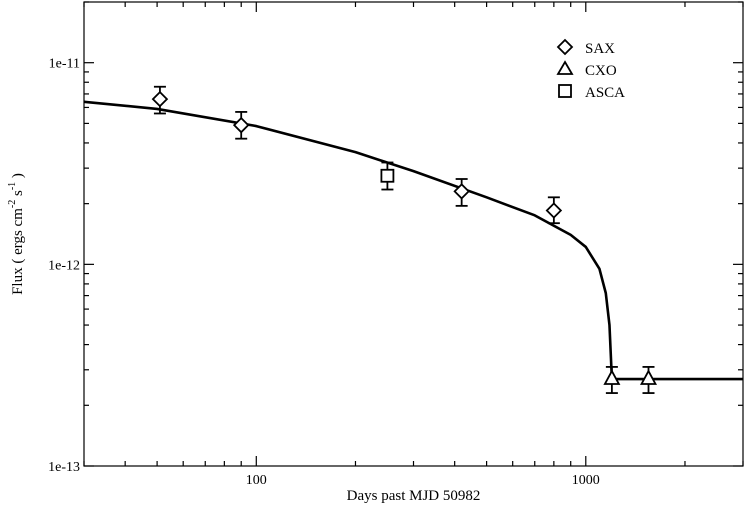 The height and width of the screenshot is (512, 747). I want to click on legend-triangle-marker, so click(565, 67).